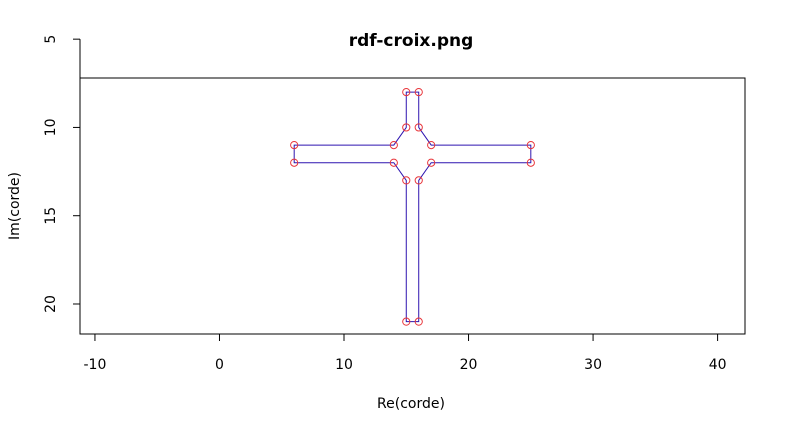 This screenshot has width=786, height=433. What do you see at coordinates (51, 39) in the screenshot?
I see `y-tick-label: 5` at bounding box center [51, 39].